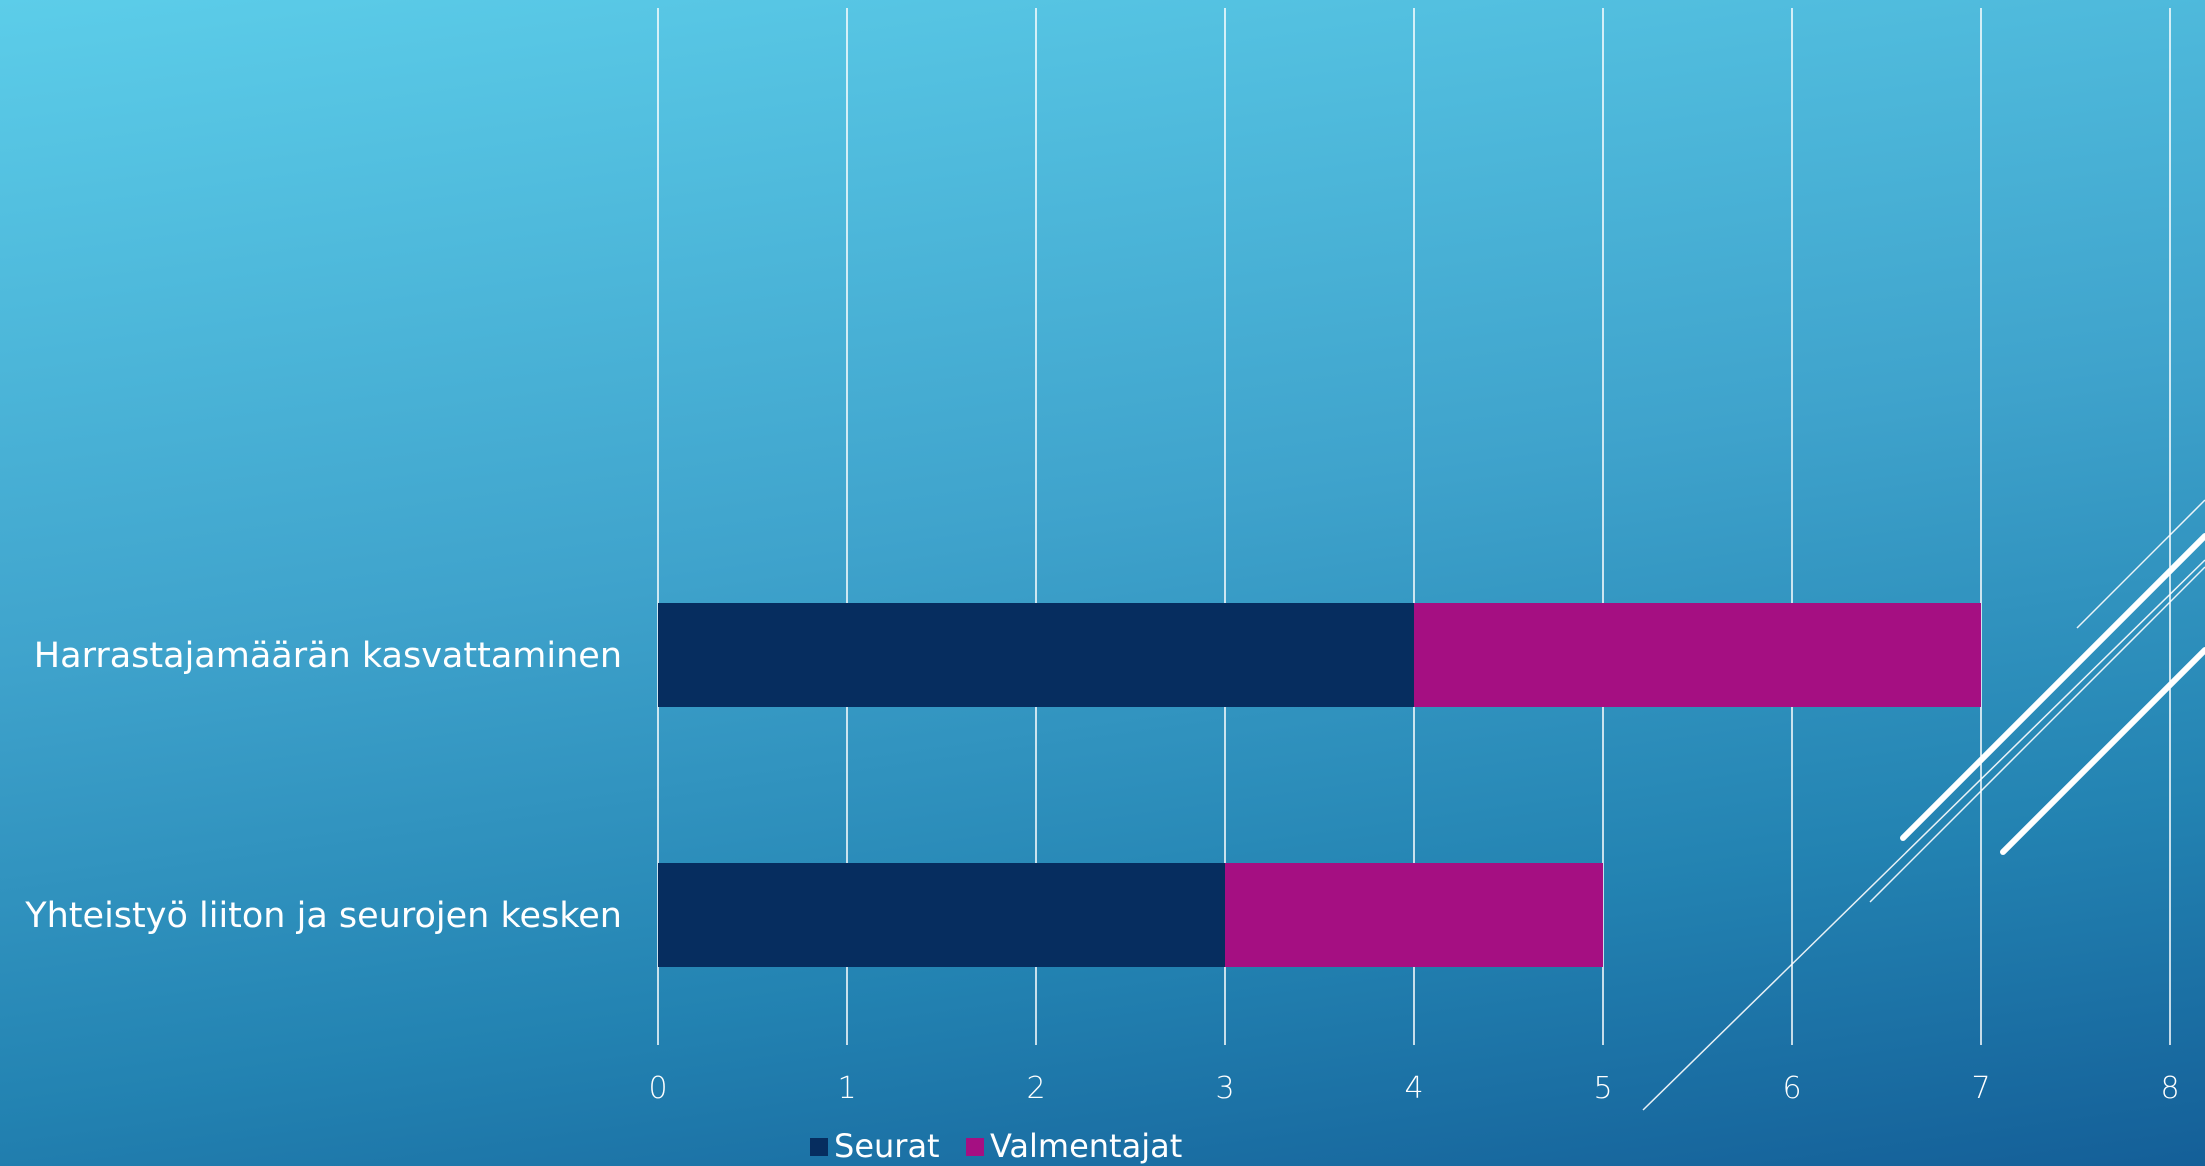  I want to click on x-tick-label: 7, so click(1980, 1088).